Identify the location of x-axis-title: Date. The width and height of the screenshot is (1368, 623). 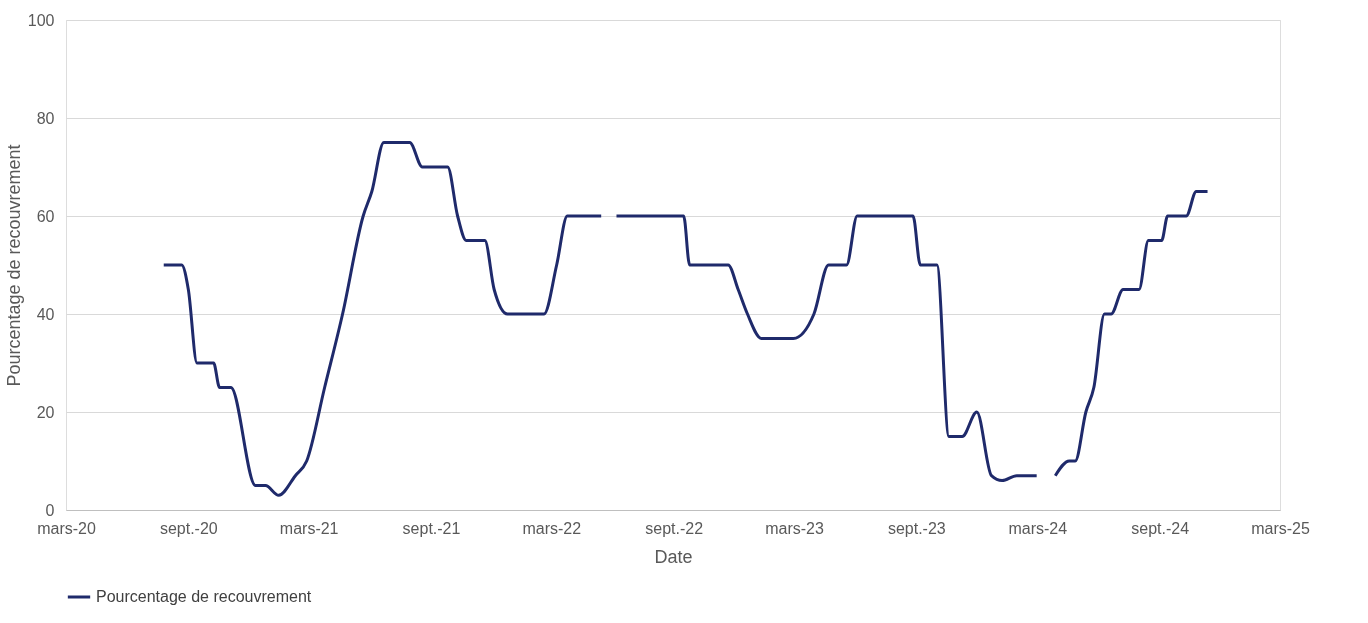
(673, 556).